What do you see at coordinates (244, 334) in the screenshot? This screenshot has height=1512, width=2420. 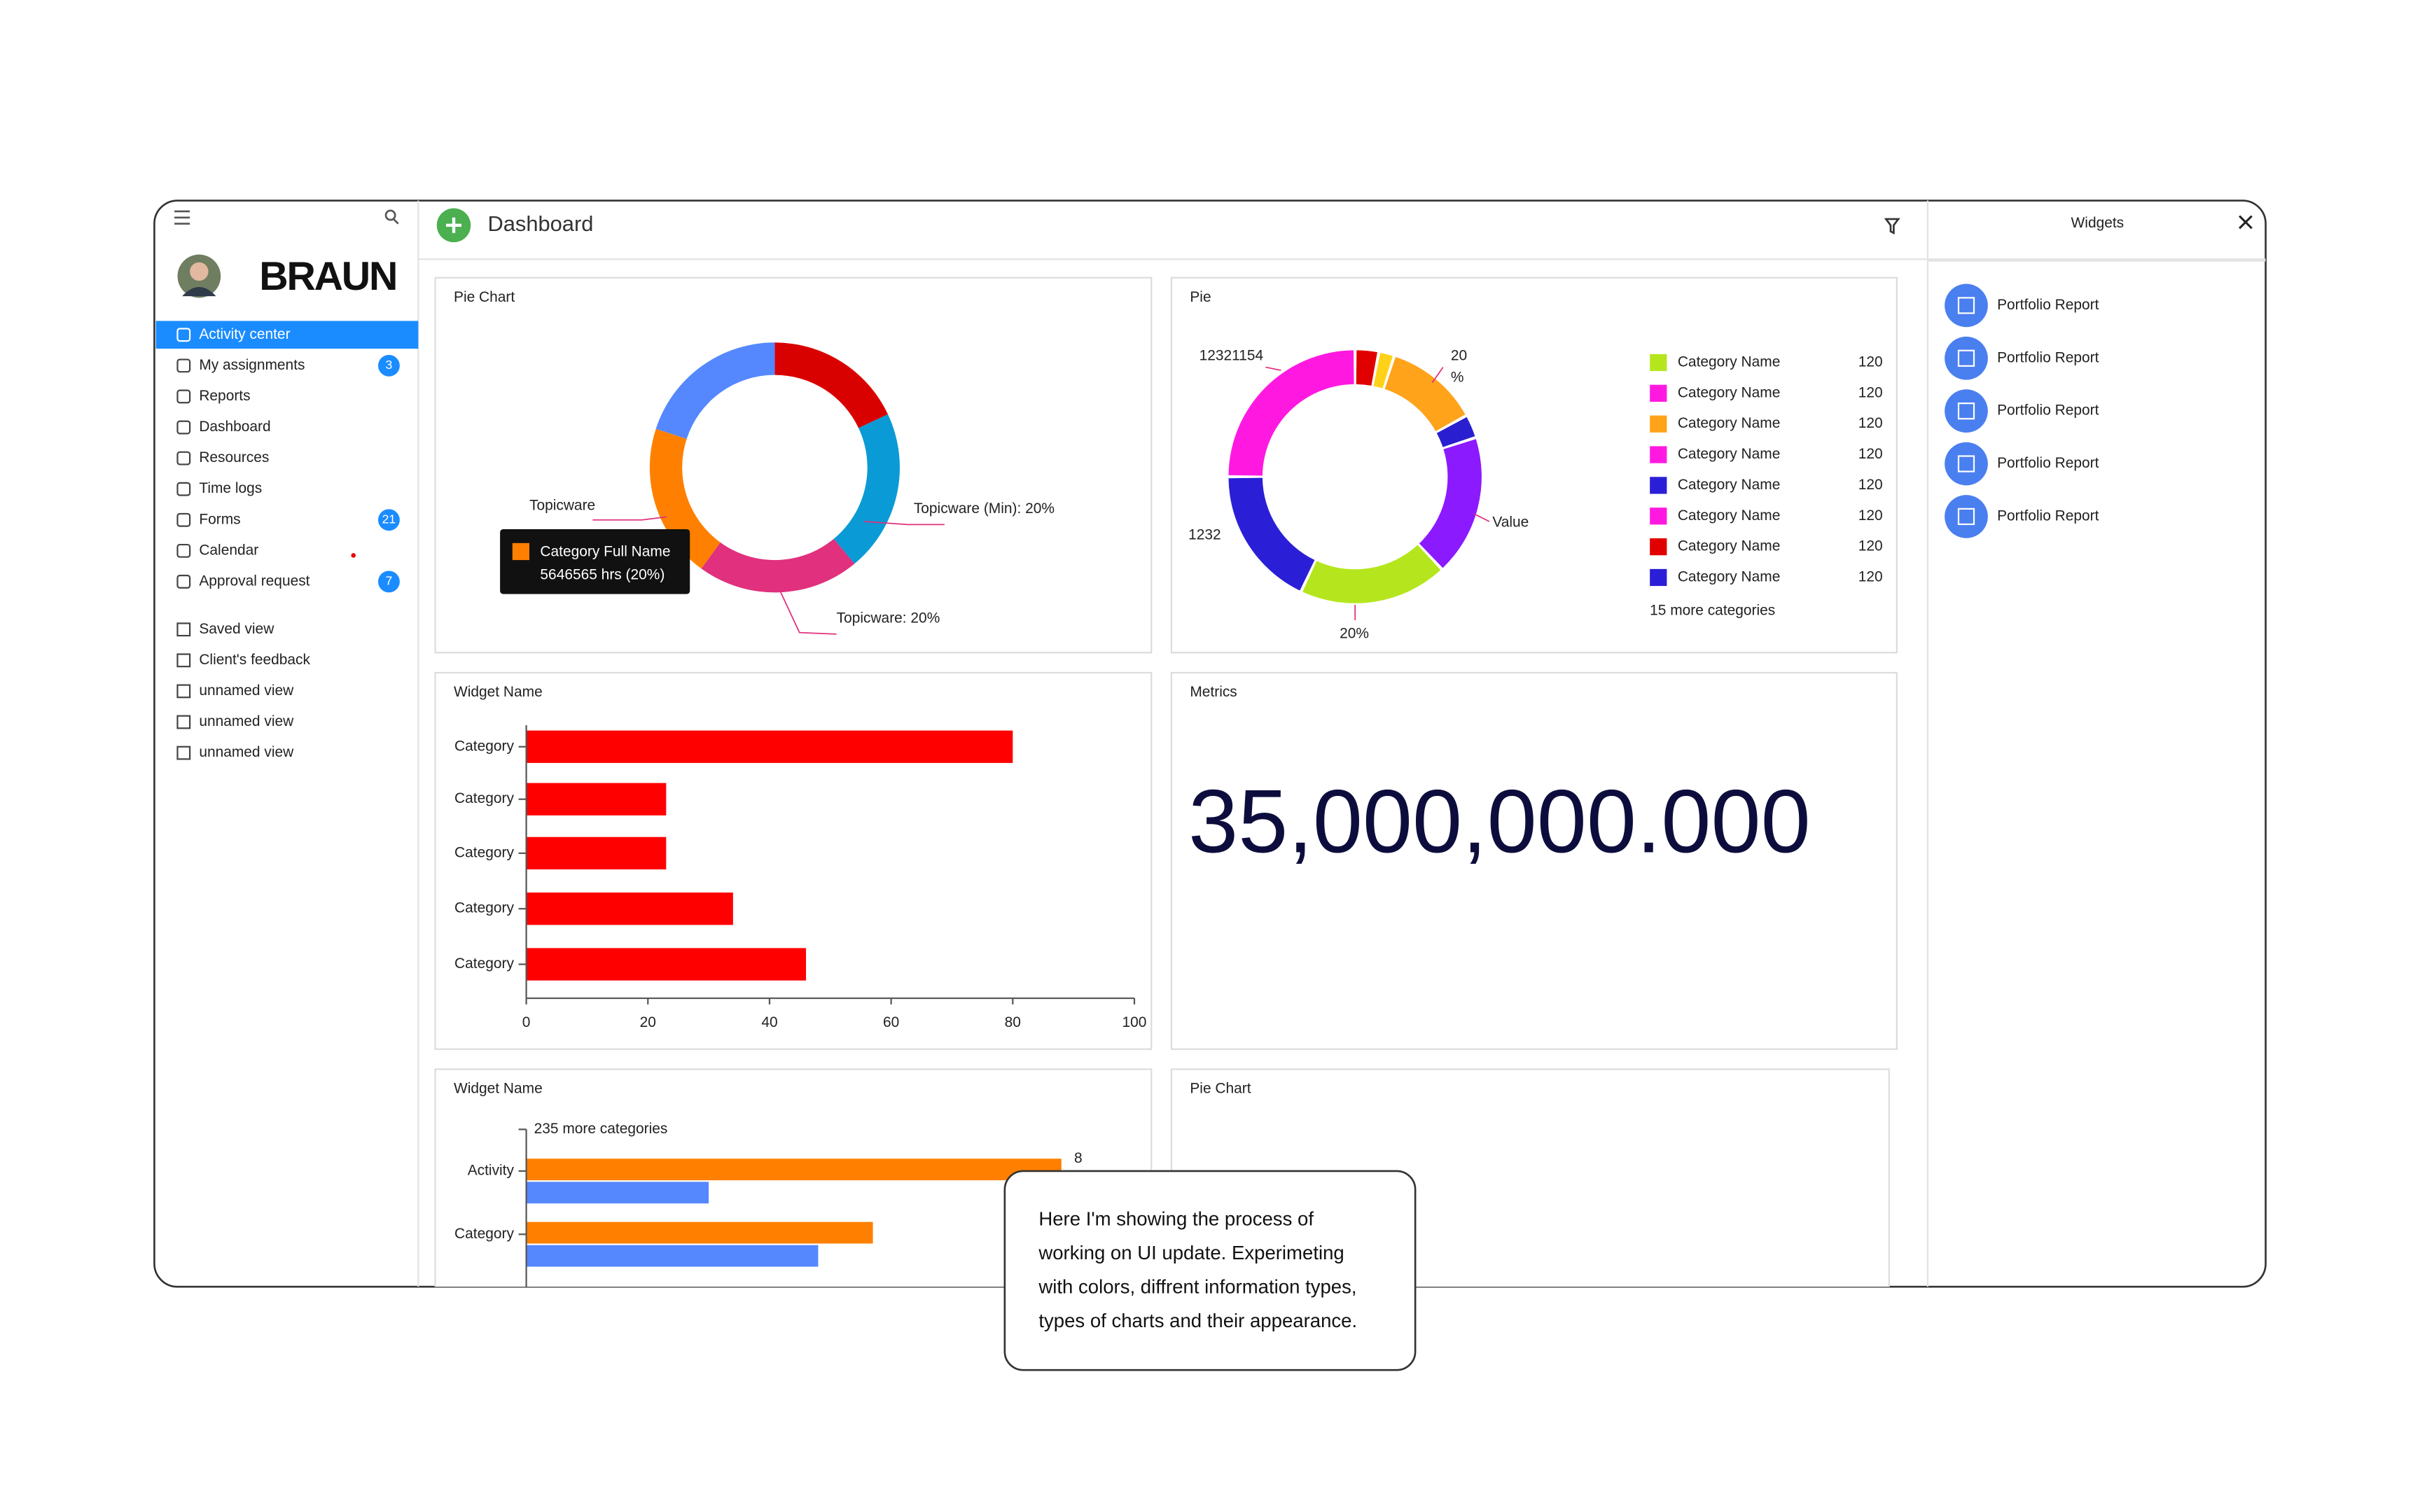 I see `nav-item: Activity center` at bounding box center [244, 334].